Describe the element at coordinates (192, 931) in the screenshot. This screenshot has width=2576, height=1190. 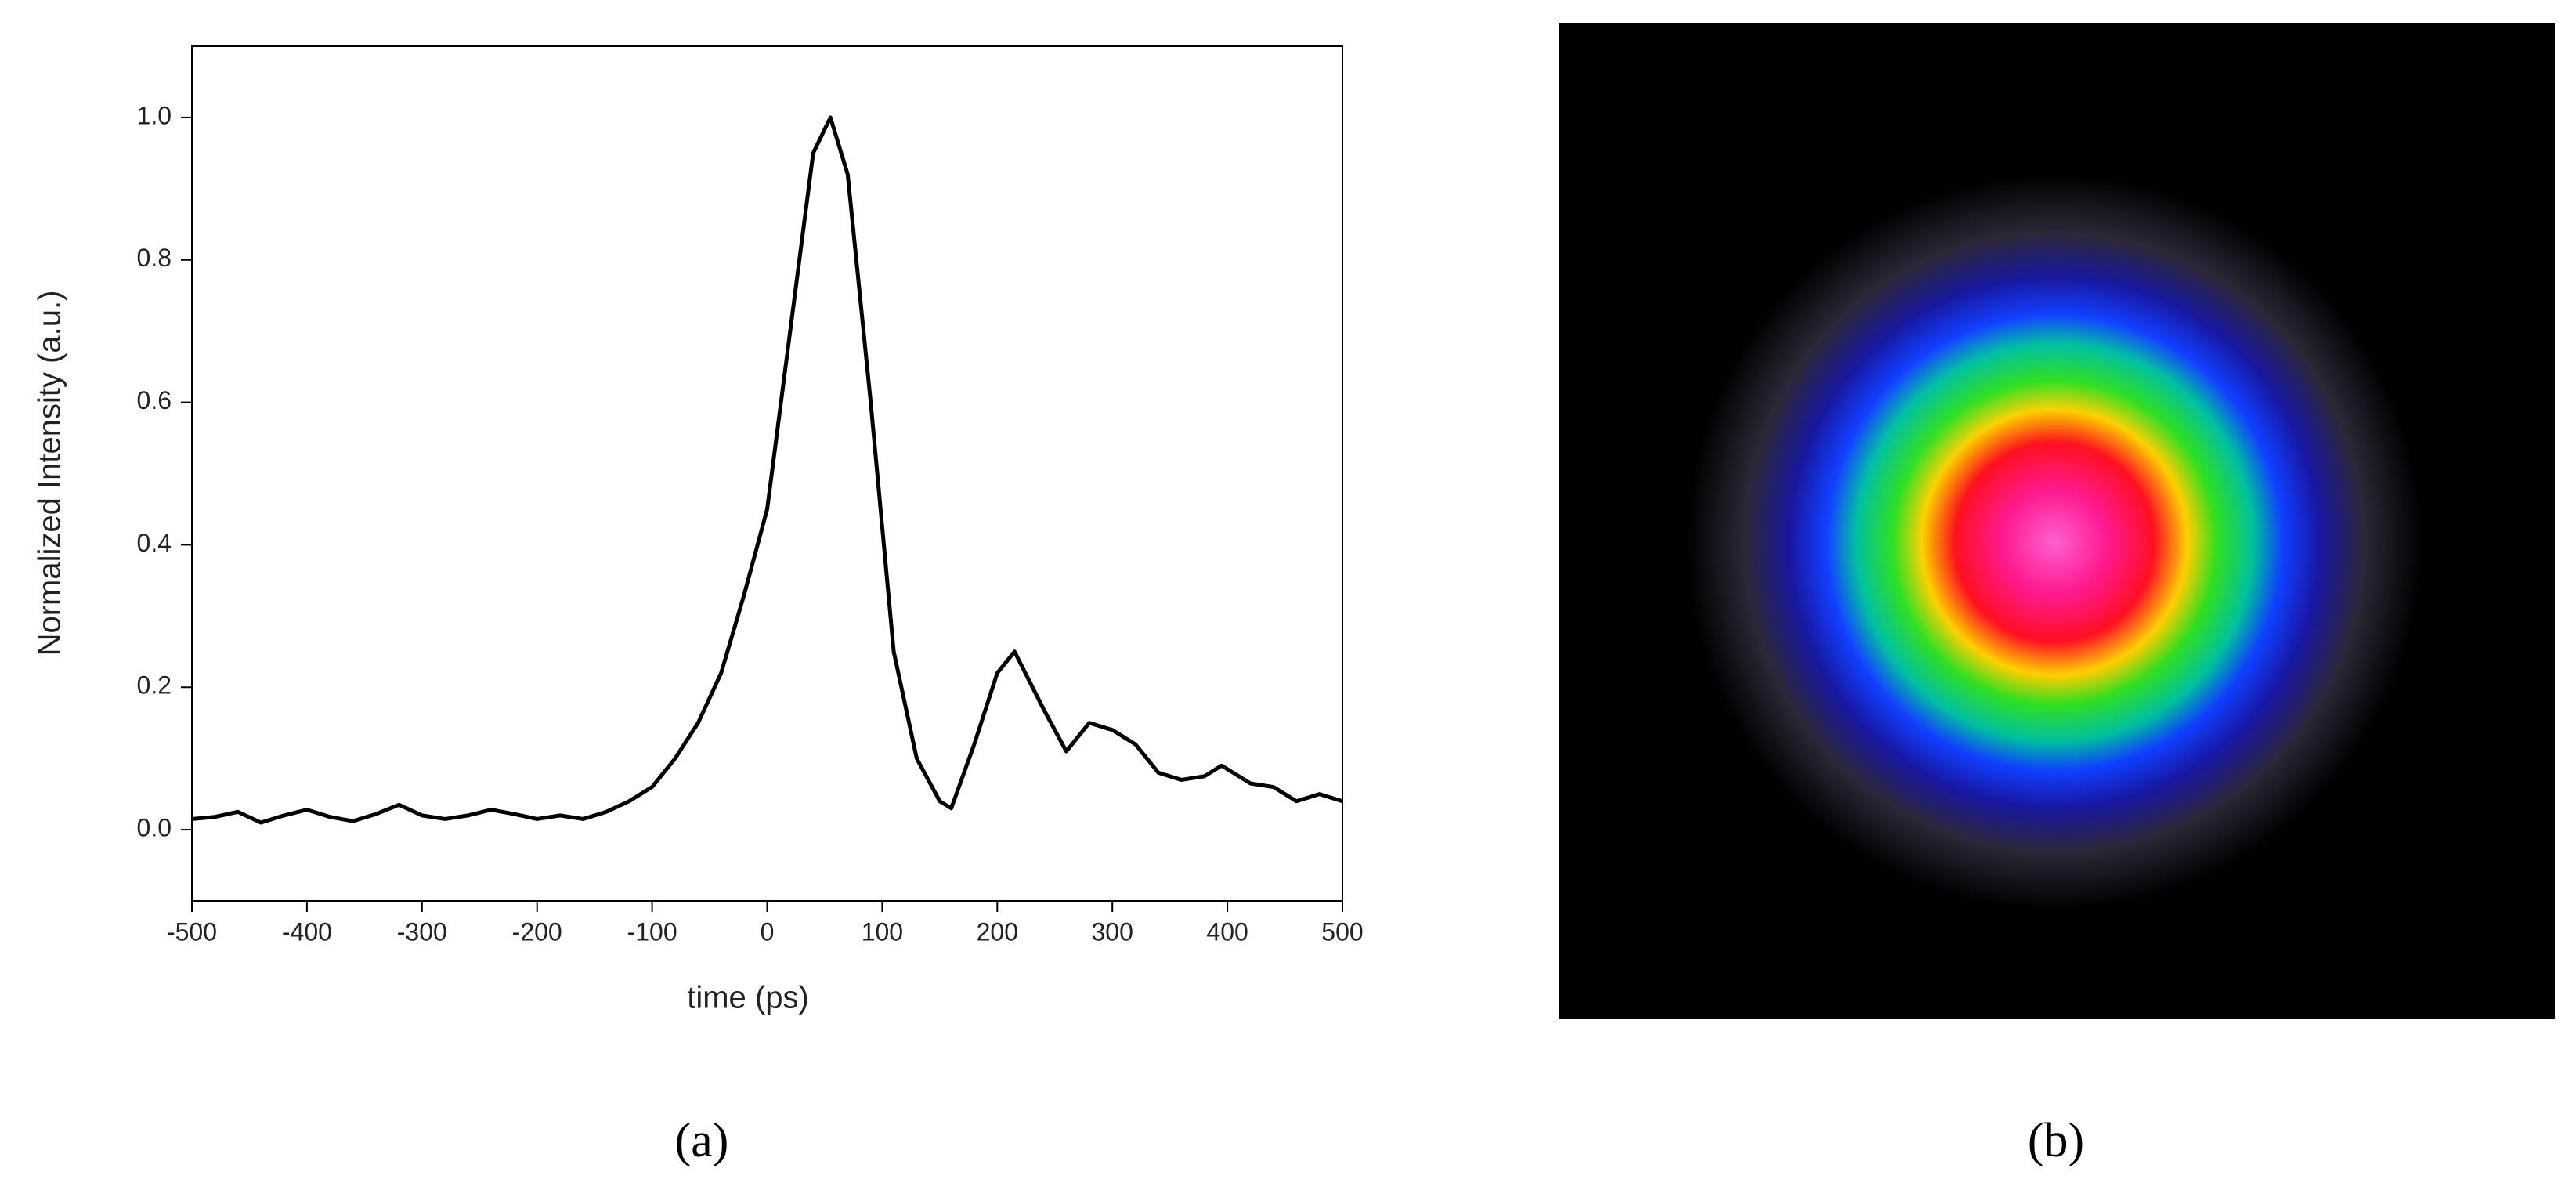
I see `x-tick-label: -500` at that location.